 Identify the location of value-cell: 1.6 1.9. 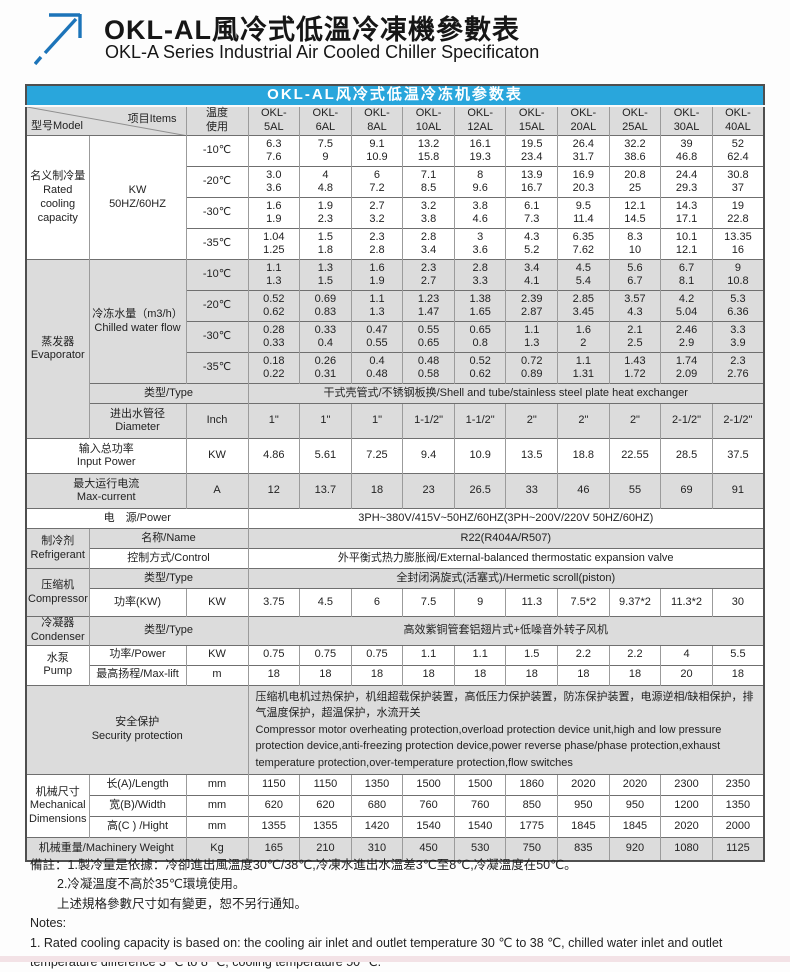
(274, 213).